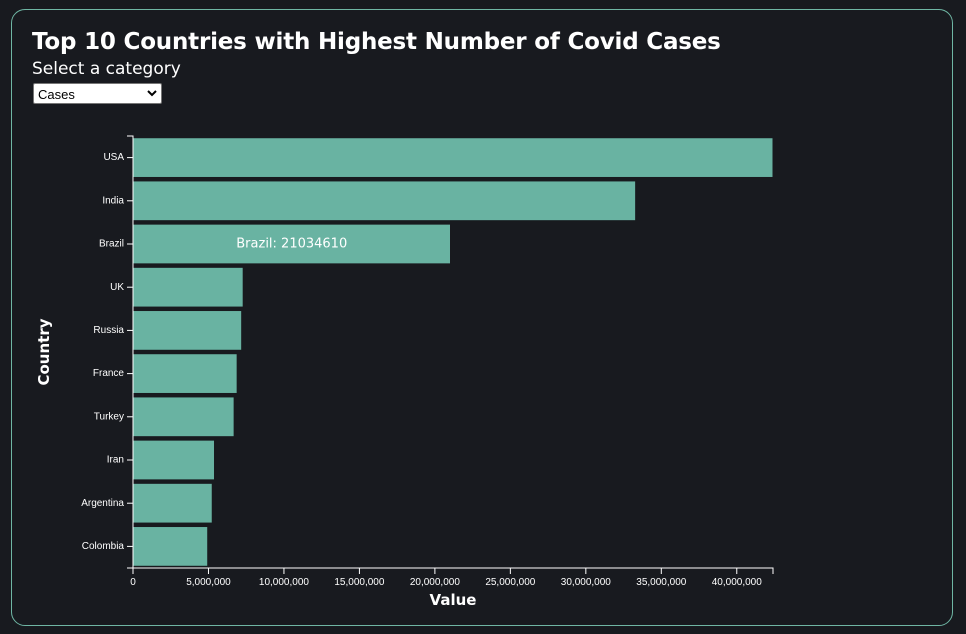 Image resolution: width=966 pixels, height=634 pixels. I want to click on x-tick-label: 20,000,000, so click(435, 582).